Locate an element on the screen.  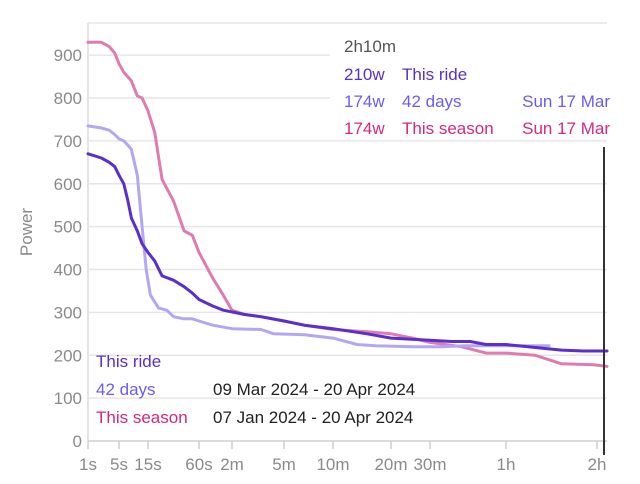
x-tick-label: 20m is located at coordinates (390, 464).